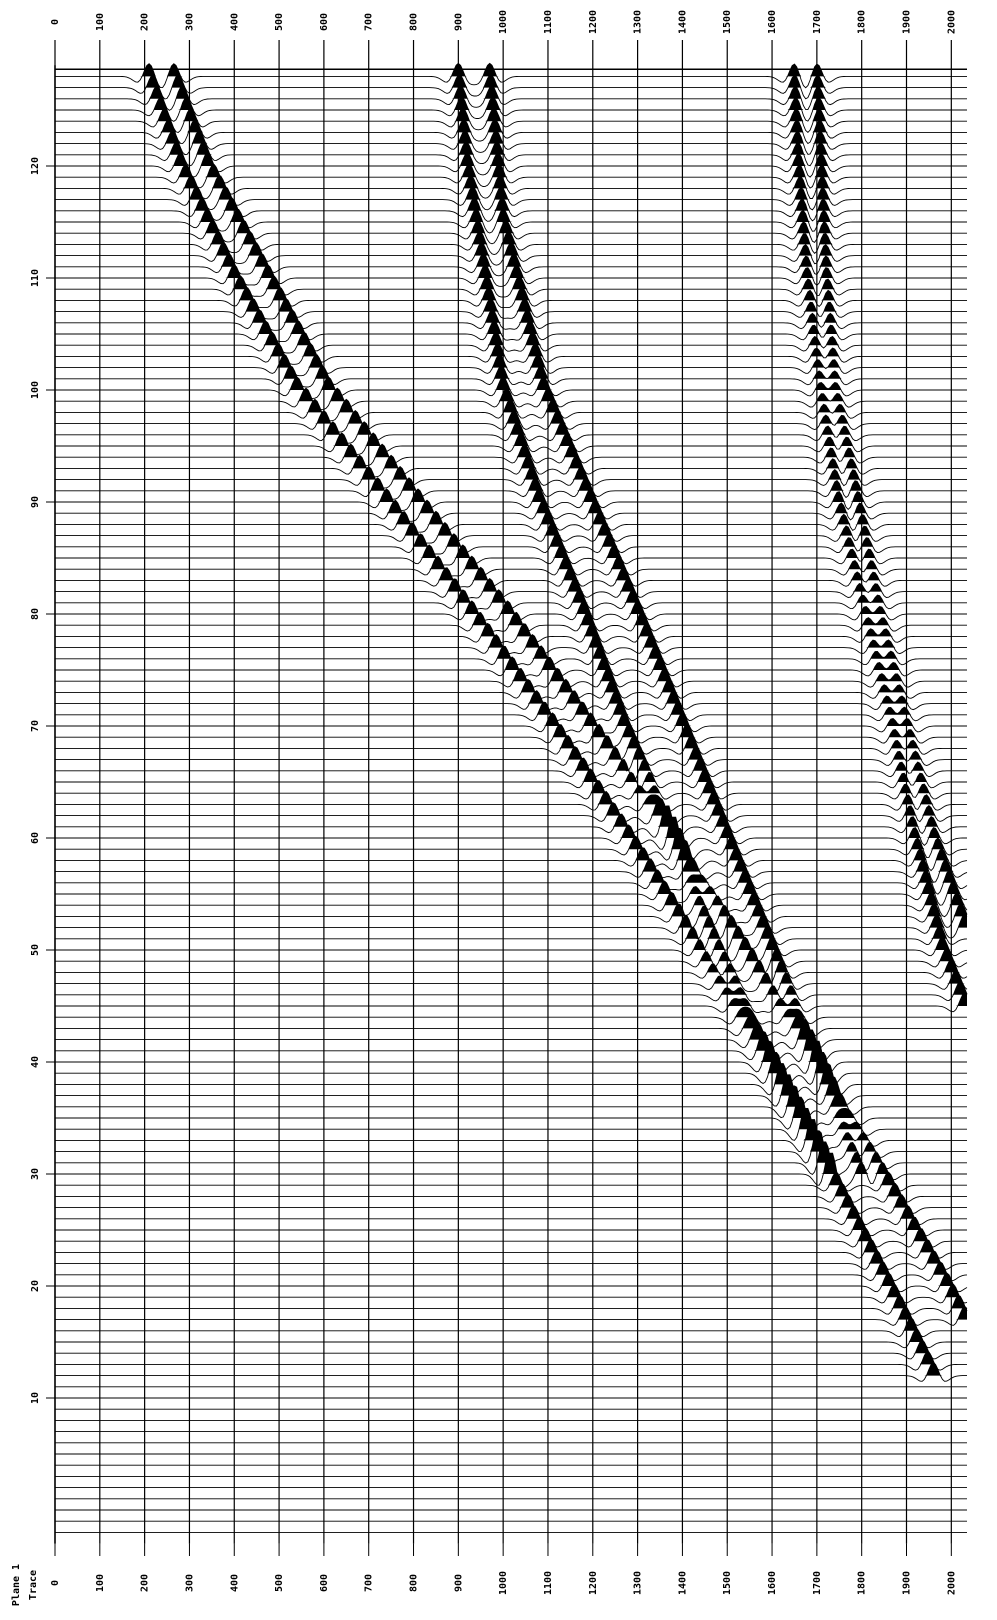 The width and height of the screenshot is (997, 1620). I want to click on y-tick-label: 100, so click(35, 390).